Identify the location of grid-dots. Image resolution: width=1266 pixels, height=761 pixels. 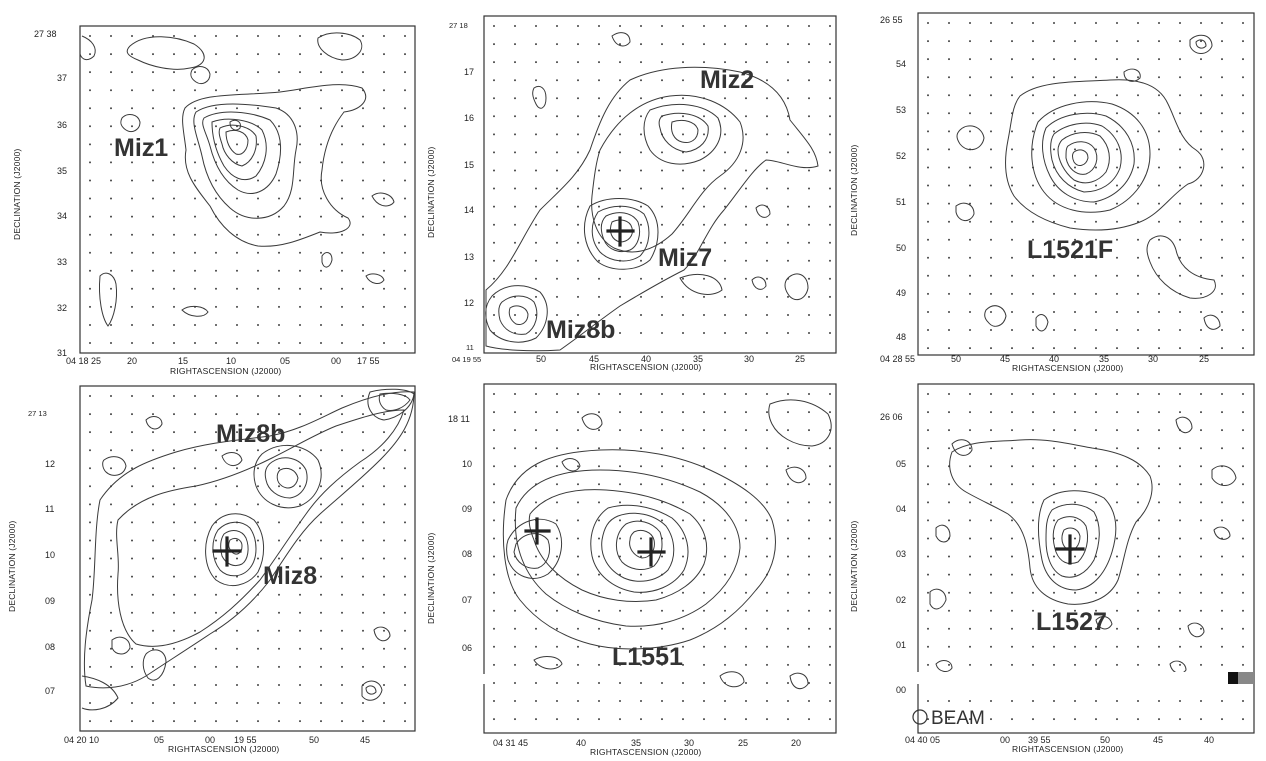
(247, 559).